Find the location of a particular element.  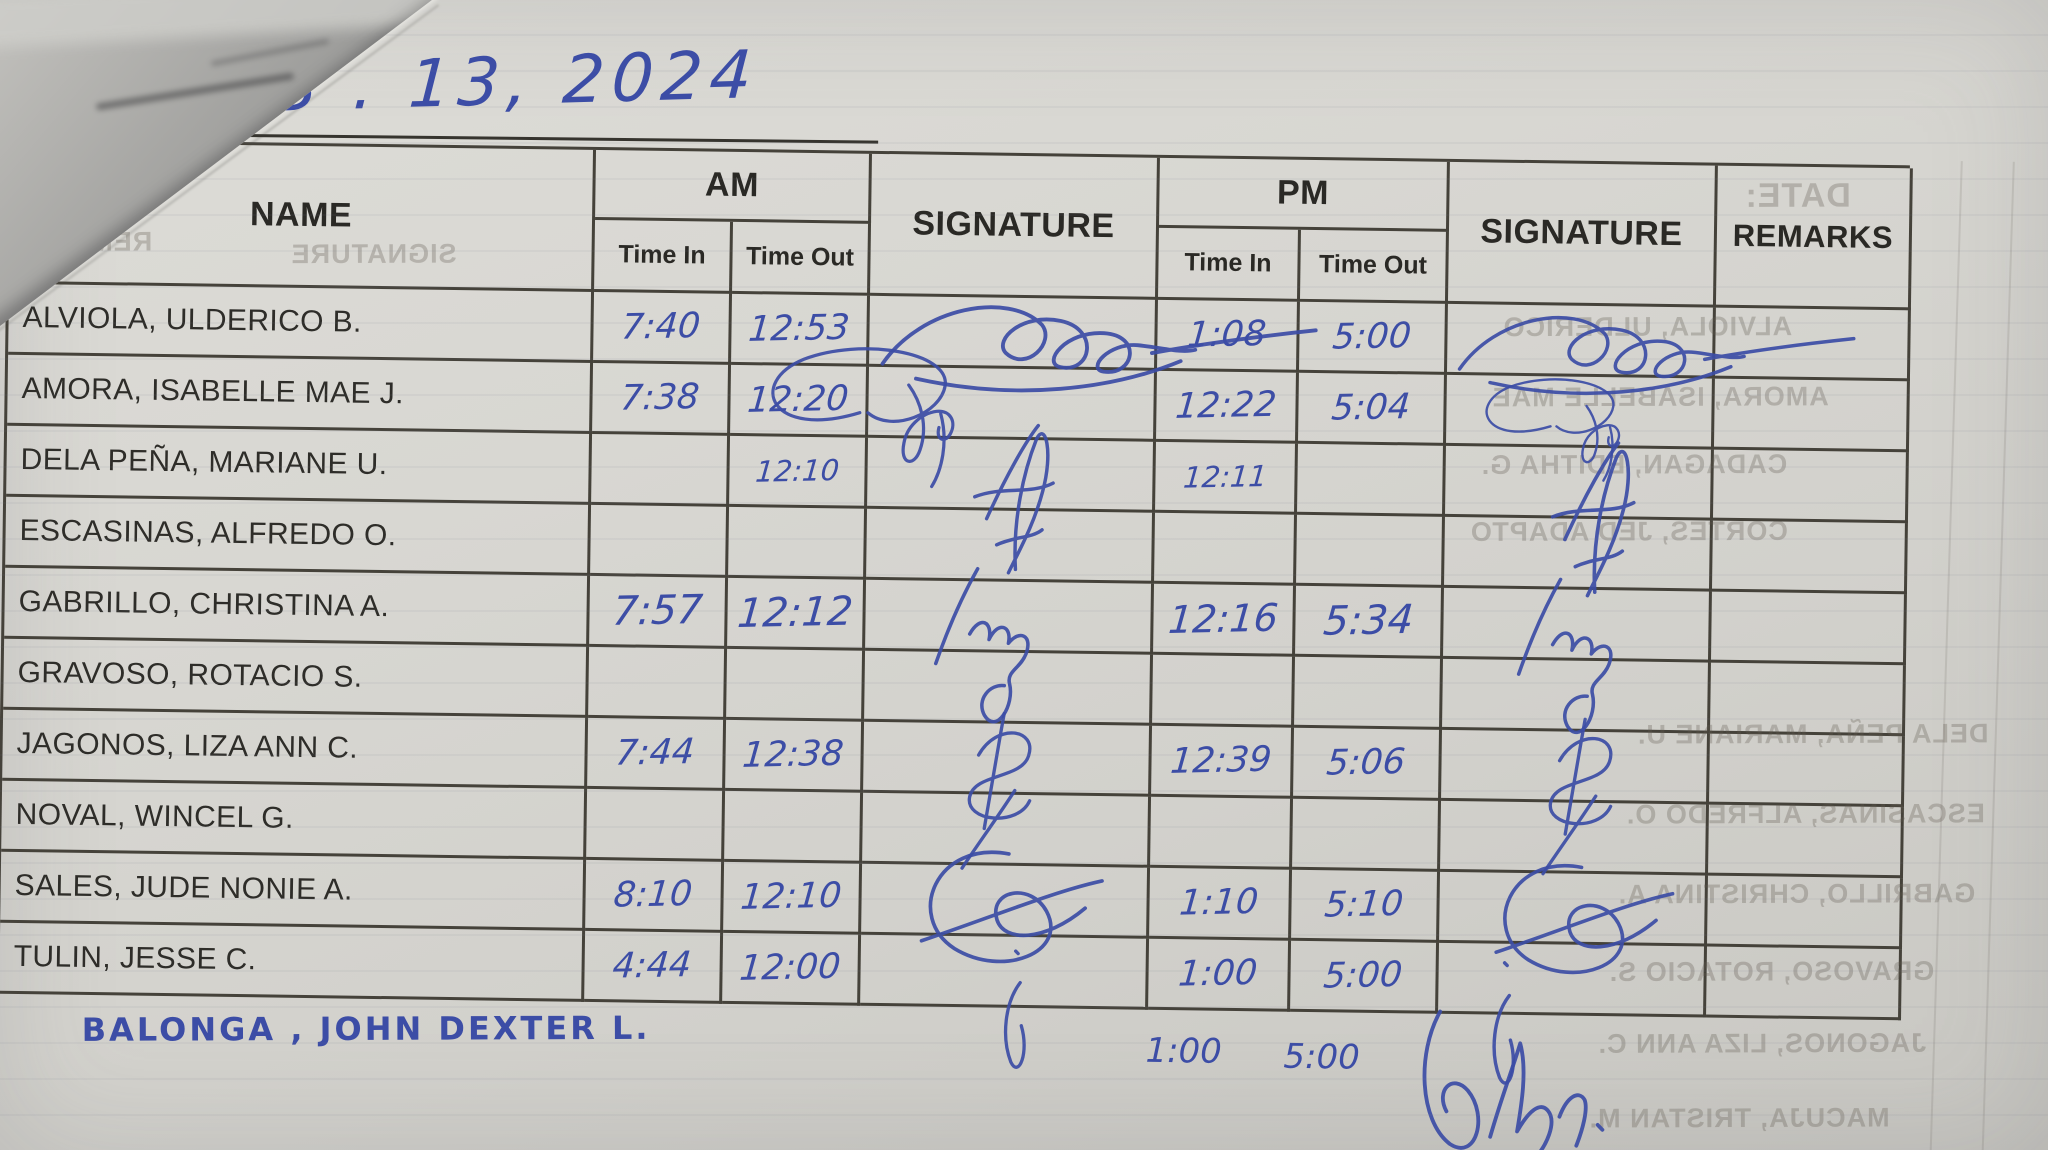

employee-name: DELA PEÑA, MARIANE U. is located at coordinates (299, 465).